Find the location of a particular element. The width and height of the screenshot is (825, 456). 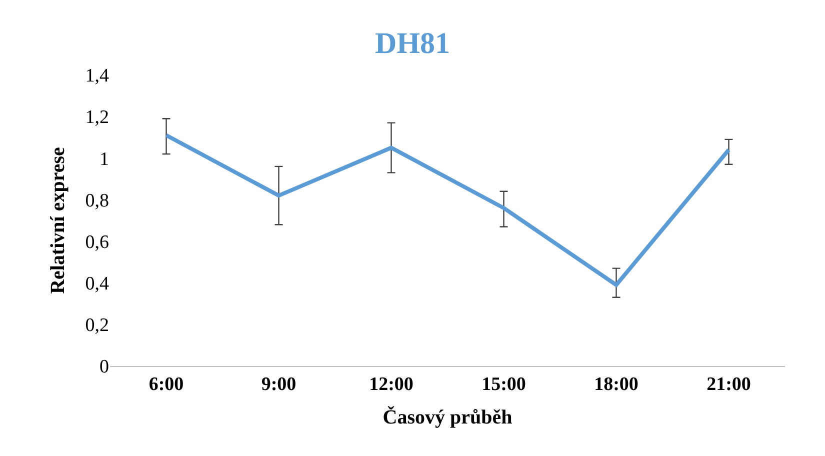

y-axis-title: Relativní exprese is located at coordinates (57, 220).